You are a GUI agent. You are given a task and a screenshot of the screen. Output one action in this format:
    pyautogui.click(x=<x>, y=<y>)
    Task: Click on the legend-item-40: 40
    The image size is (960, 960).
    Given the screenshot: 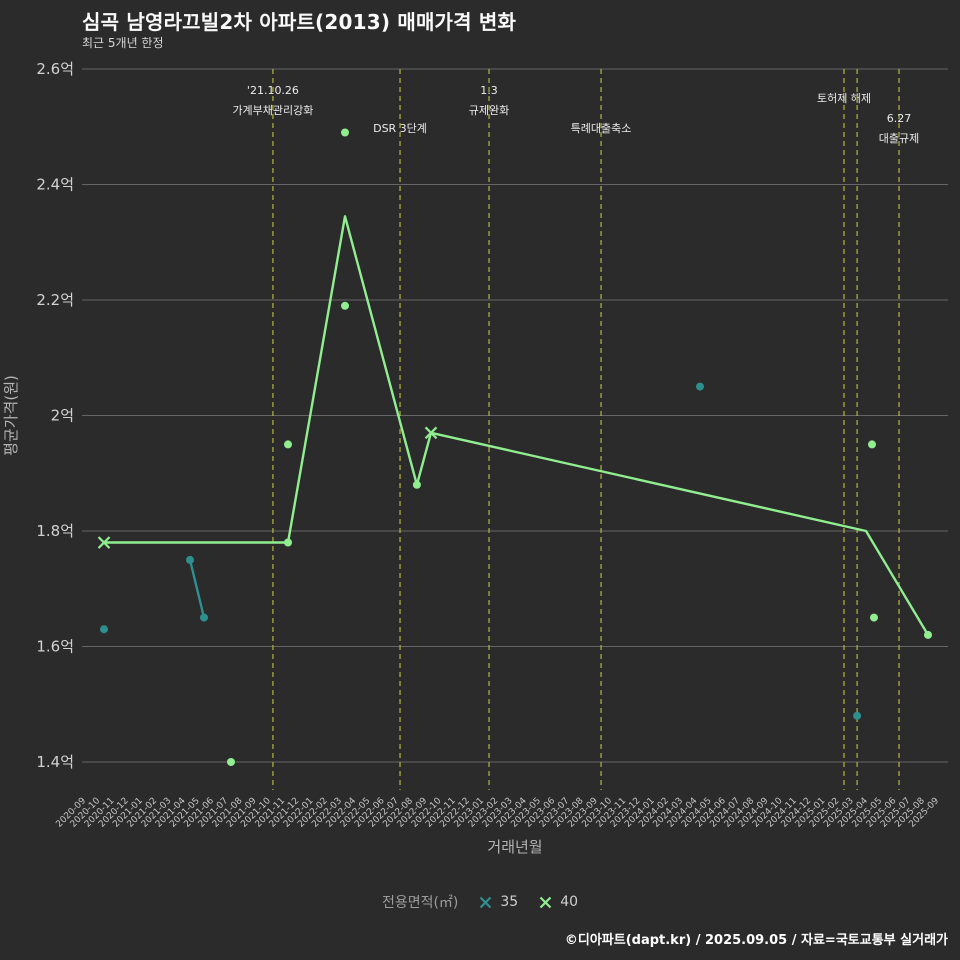 What is the action you would take?
    pyautogui.click(x=558, y=902)
    